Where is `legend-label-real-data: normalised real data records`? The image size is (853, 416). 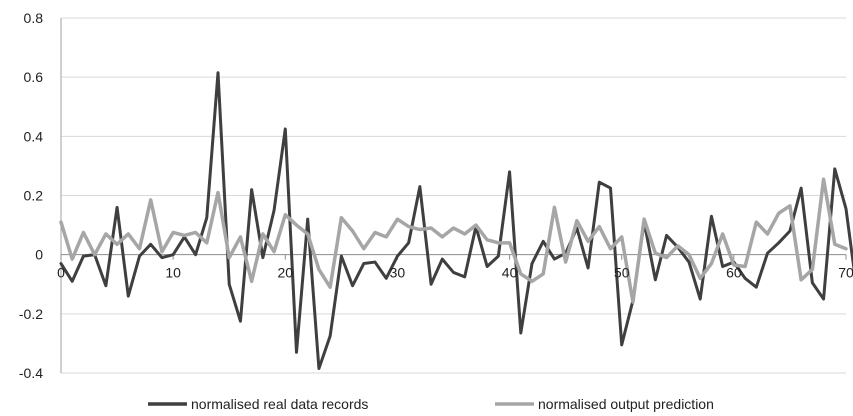 legend-label-real-data: normalised real data records is located at coordinates (279, 404).